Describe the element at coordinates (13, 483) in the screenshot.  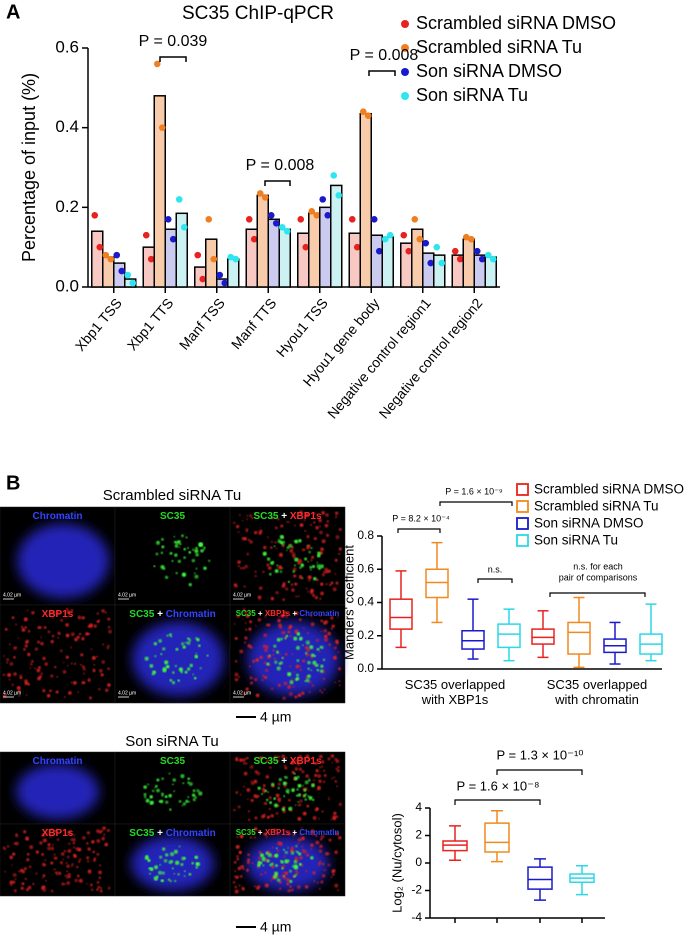
I see `panel-label: B` at that location.